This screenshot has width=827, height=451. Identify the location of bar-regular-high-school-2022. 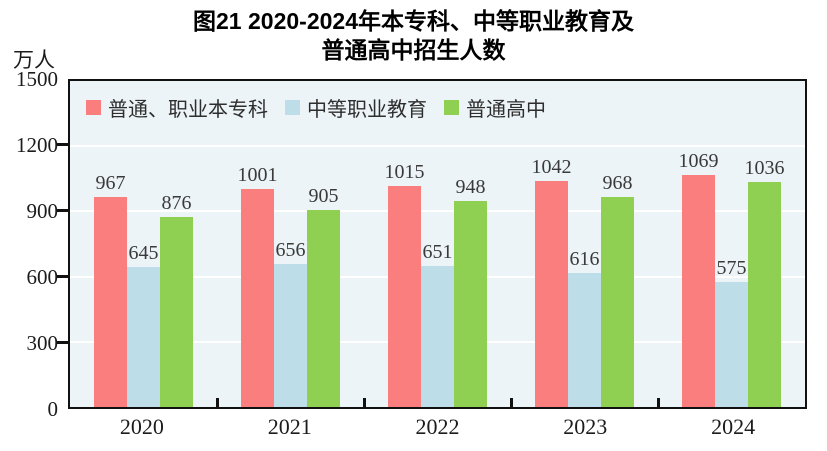
(470, 303).